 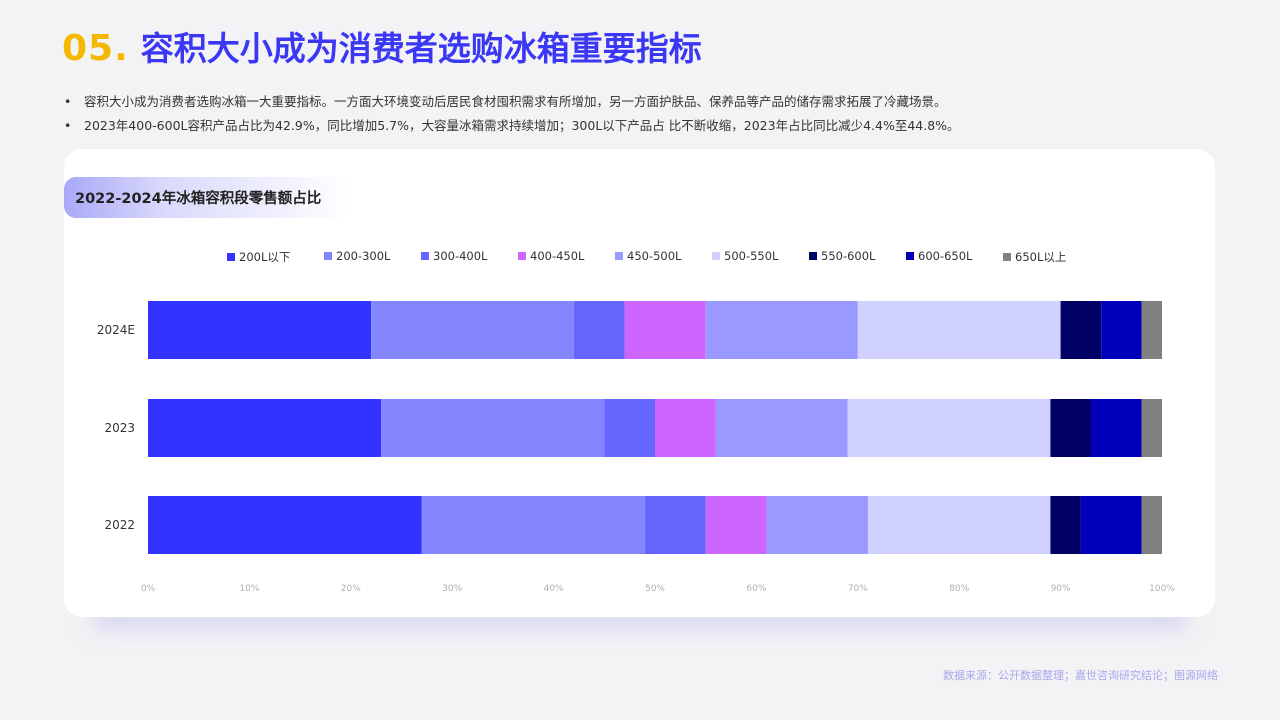 I want to click on legend-item: 500-550L, so click(x=745, y=256).